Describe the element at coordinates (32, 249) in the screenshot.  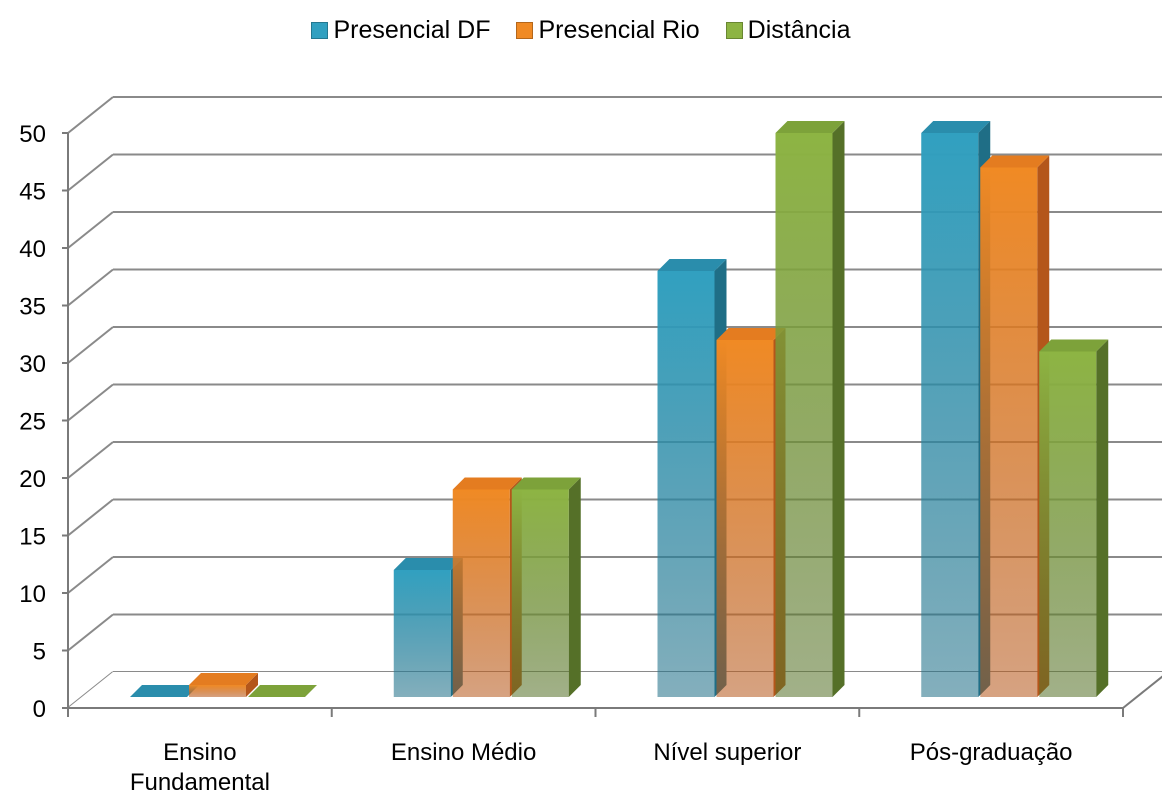
I see `y-tick-label: 40` at that location.